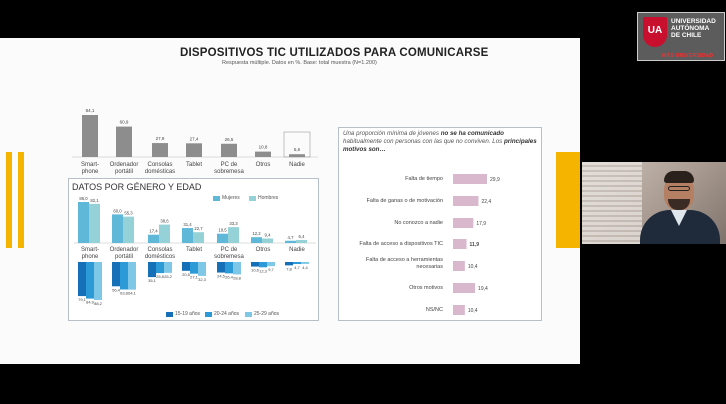  I want to click on top-bar-label-3: 27,4, so click(194, 138).